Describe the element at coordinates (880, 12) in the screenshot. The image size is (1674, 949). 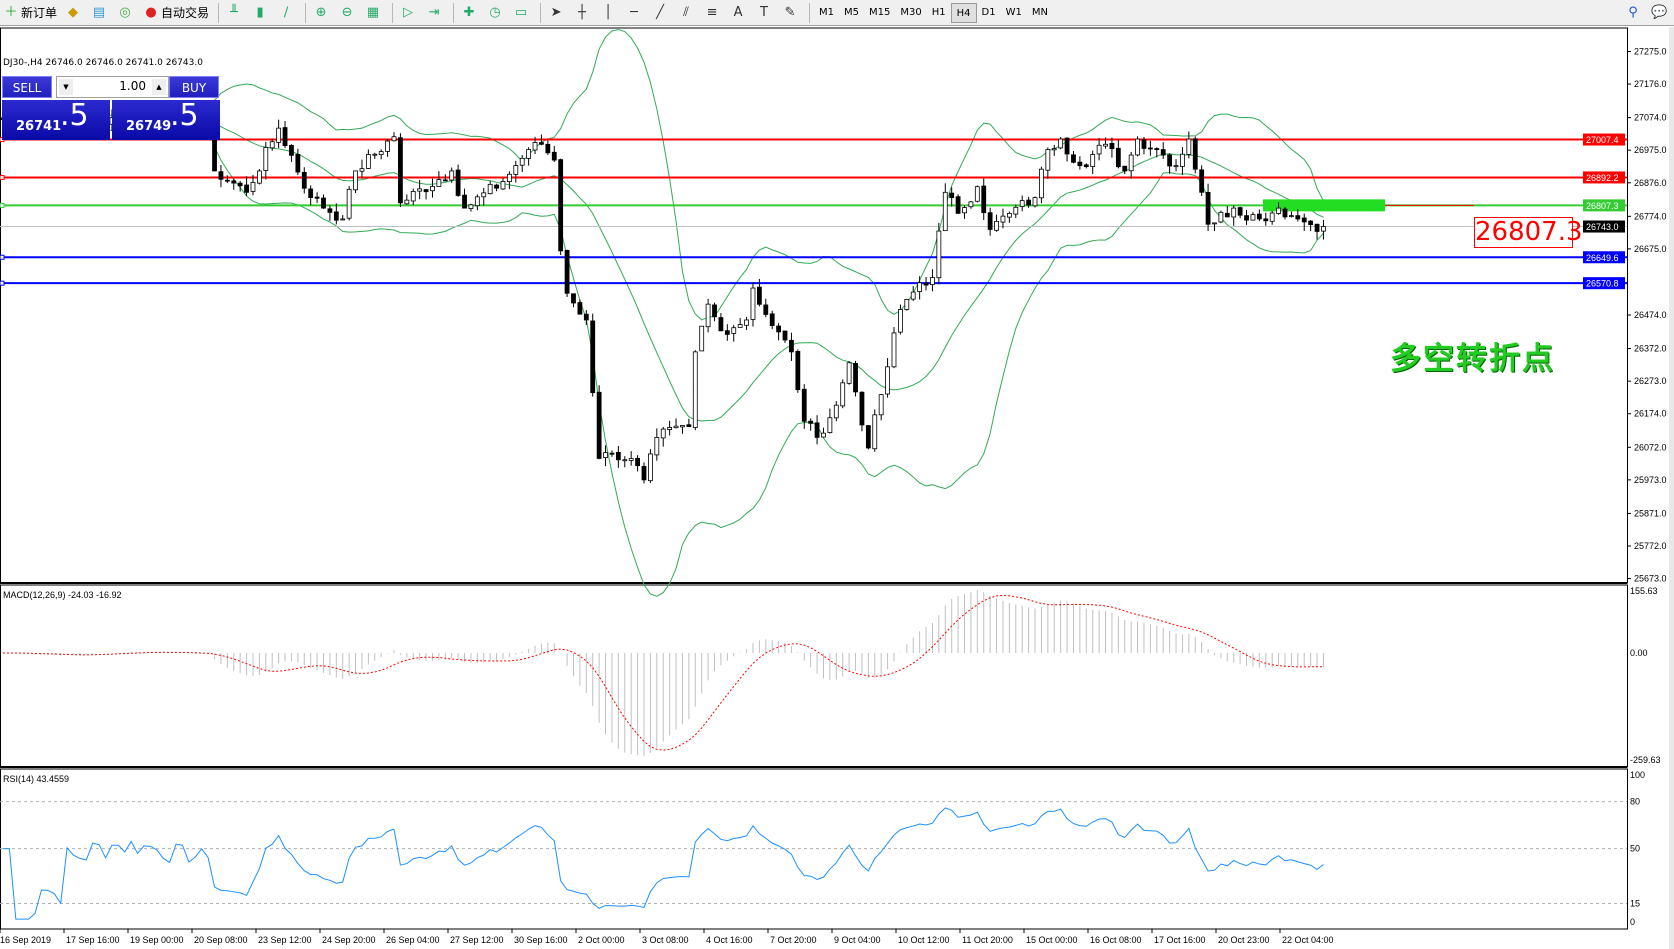
I see `timeframe-m15: M15` at that location.